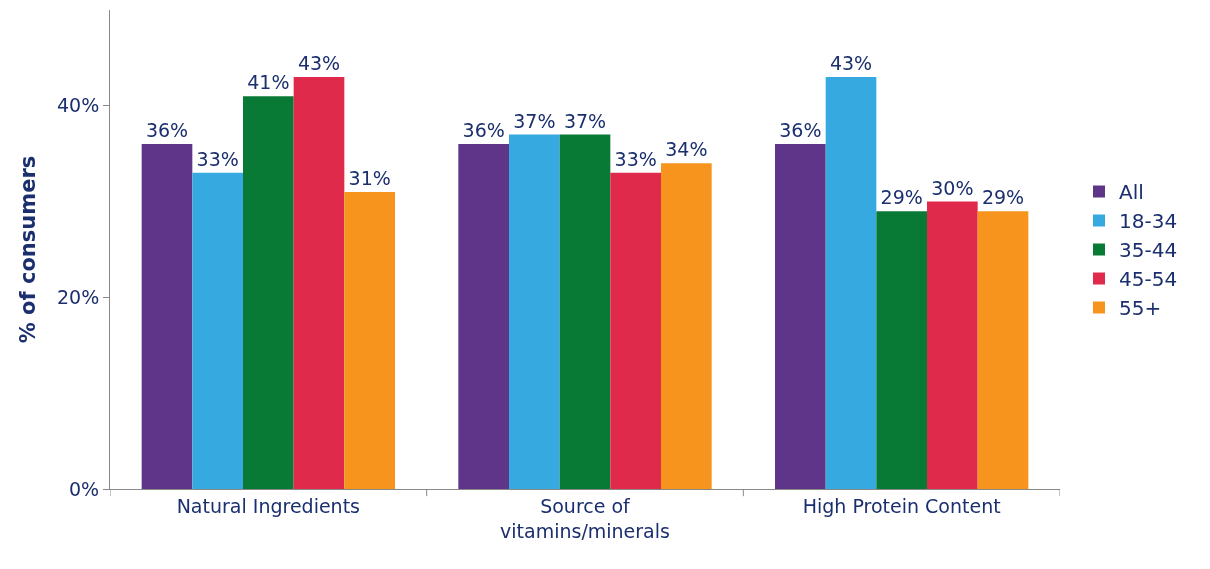 The image size is (1210, 569). Describe the element at coordinates (1148, 250) in the screenshot. I see `legend-label: 35-44` at that location.